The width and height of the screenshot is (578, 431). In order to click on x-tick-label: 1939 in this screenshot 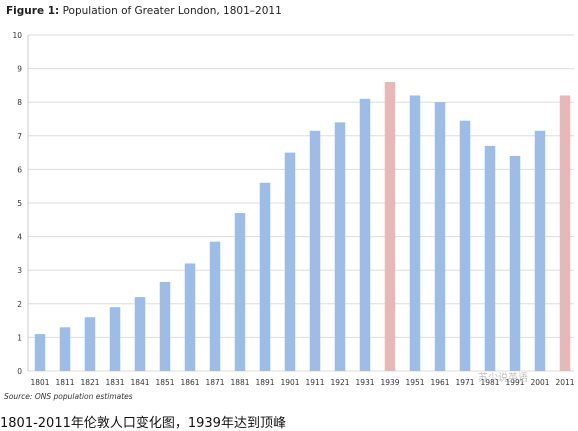, I will do `click(389, 382)`.